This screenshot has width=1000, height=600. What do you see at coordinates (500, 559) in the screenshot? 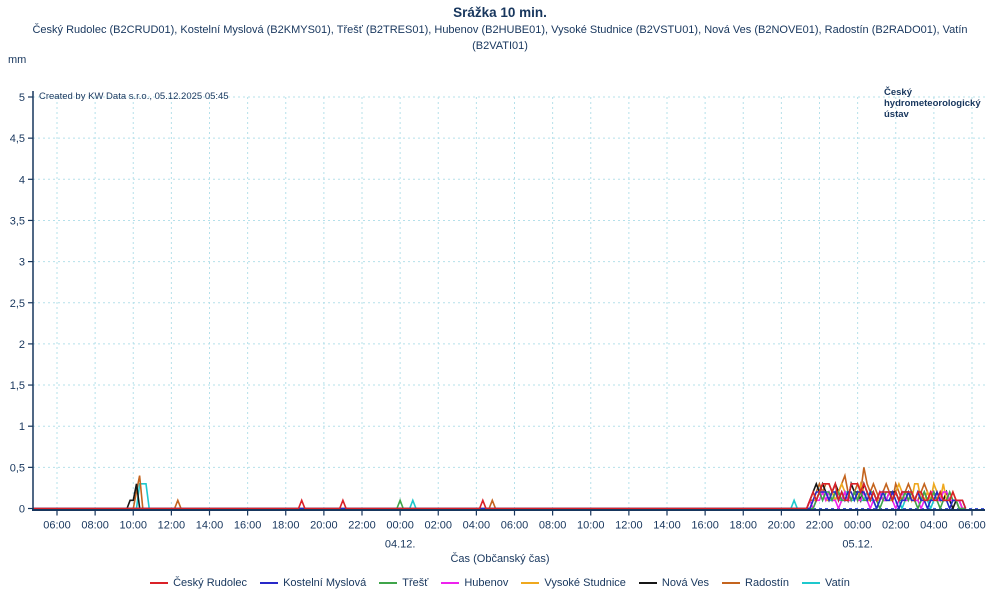
I see `x-axis-title: Čas (Občanský čas)` at bounding box center [500, 559].